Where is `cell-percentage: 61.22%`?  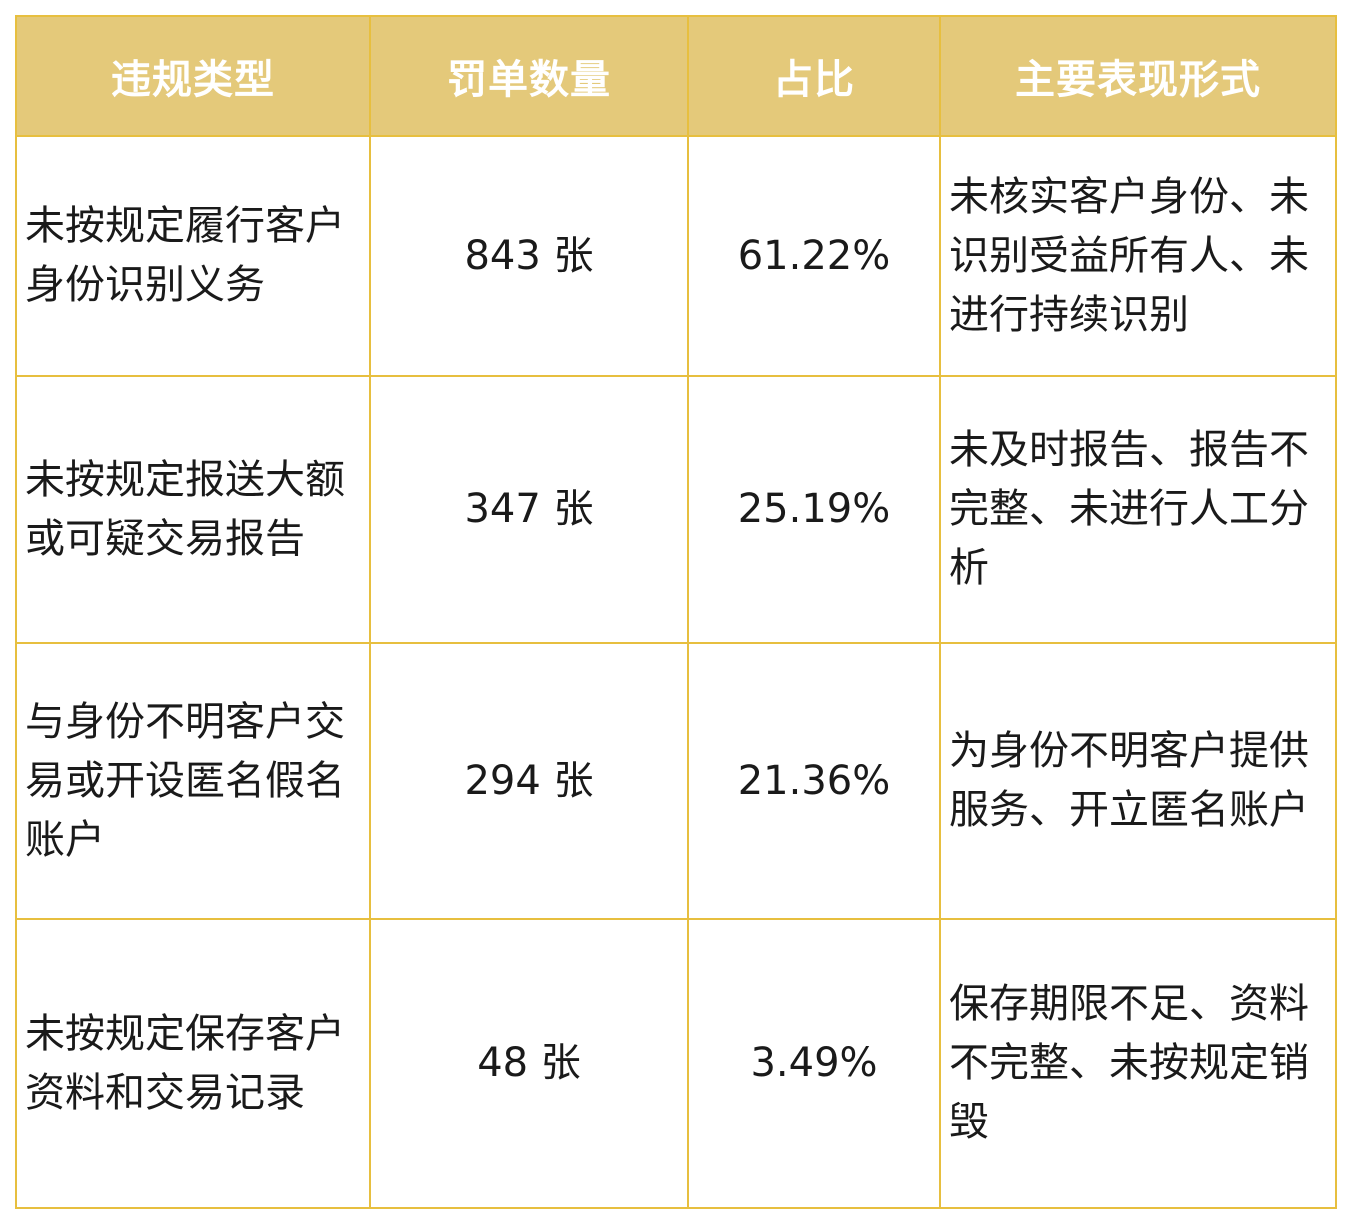 cell-percentage: 61.22% is located at coordinates (814, 256).